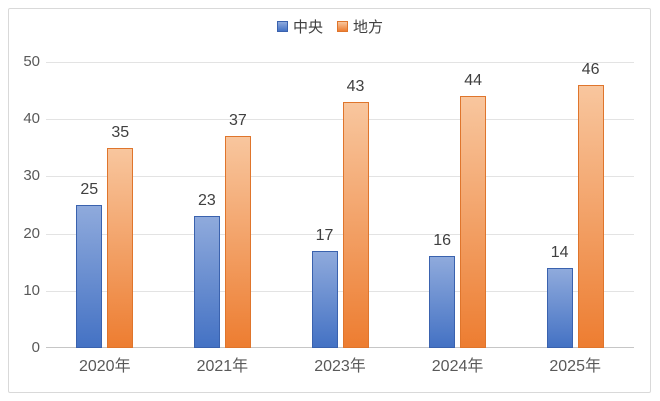  What do you see at coordinates (31, 290) in the screenshot?
I see `y-tick-label: 10` at bounding box center [31, 290].